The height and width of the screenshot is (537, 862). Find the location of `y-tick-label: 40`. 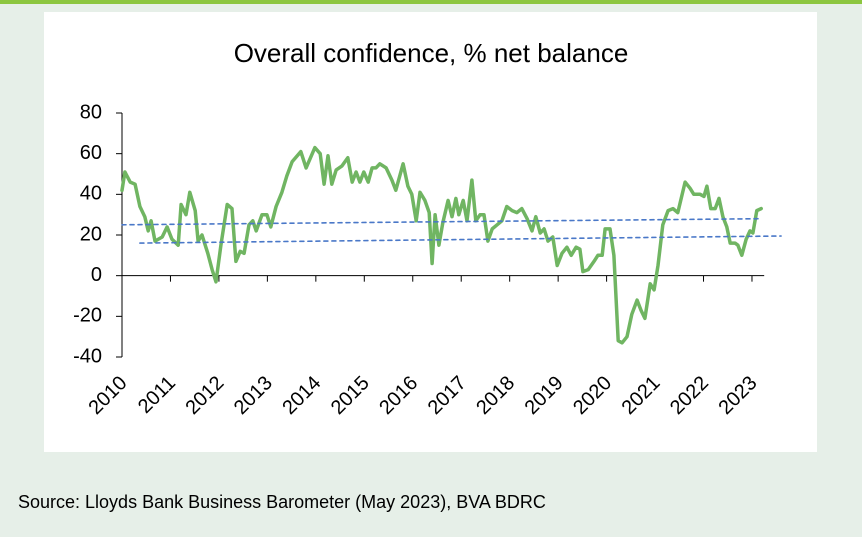

y-tick-label: 40 is located at coordinates (91, 194).